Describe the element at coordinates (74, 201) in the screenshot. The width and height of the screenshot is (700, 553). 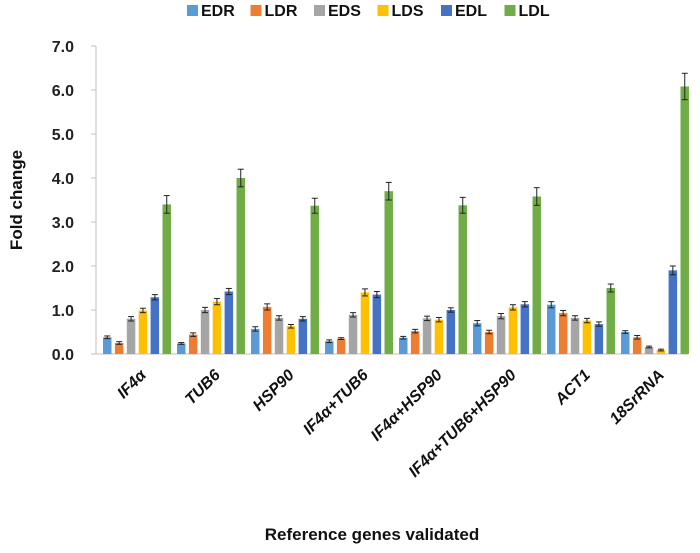
I see `y-axis: 0.0 1.0 2.0 3.0 4.0 5.0 6.0 7.0` at that location.